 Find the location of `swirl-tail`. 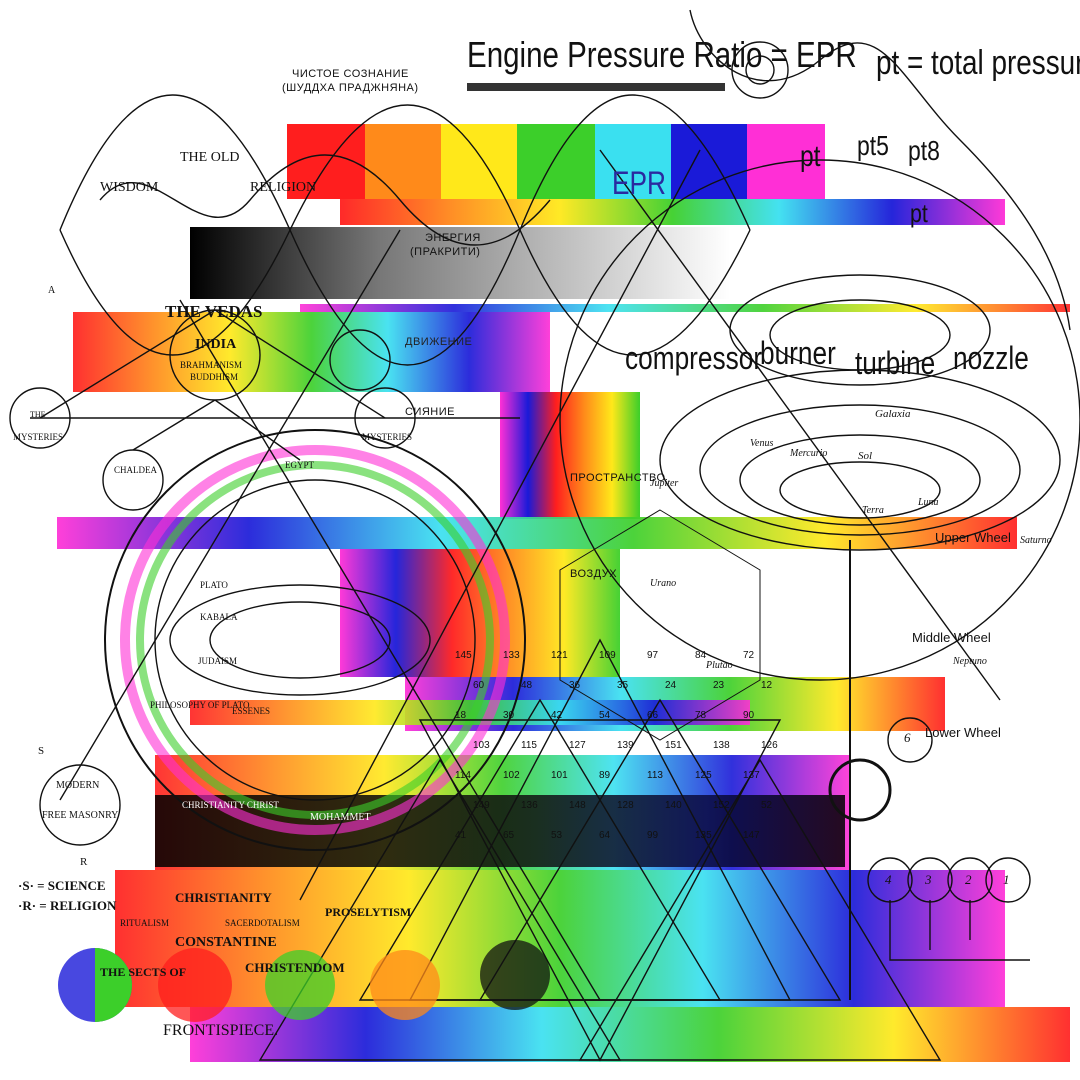

swirl-tail is located at coordinates (880, 170).